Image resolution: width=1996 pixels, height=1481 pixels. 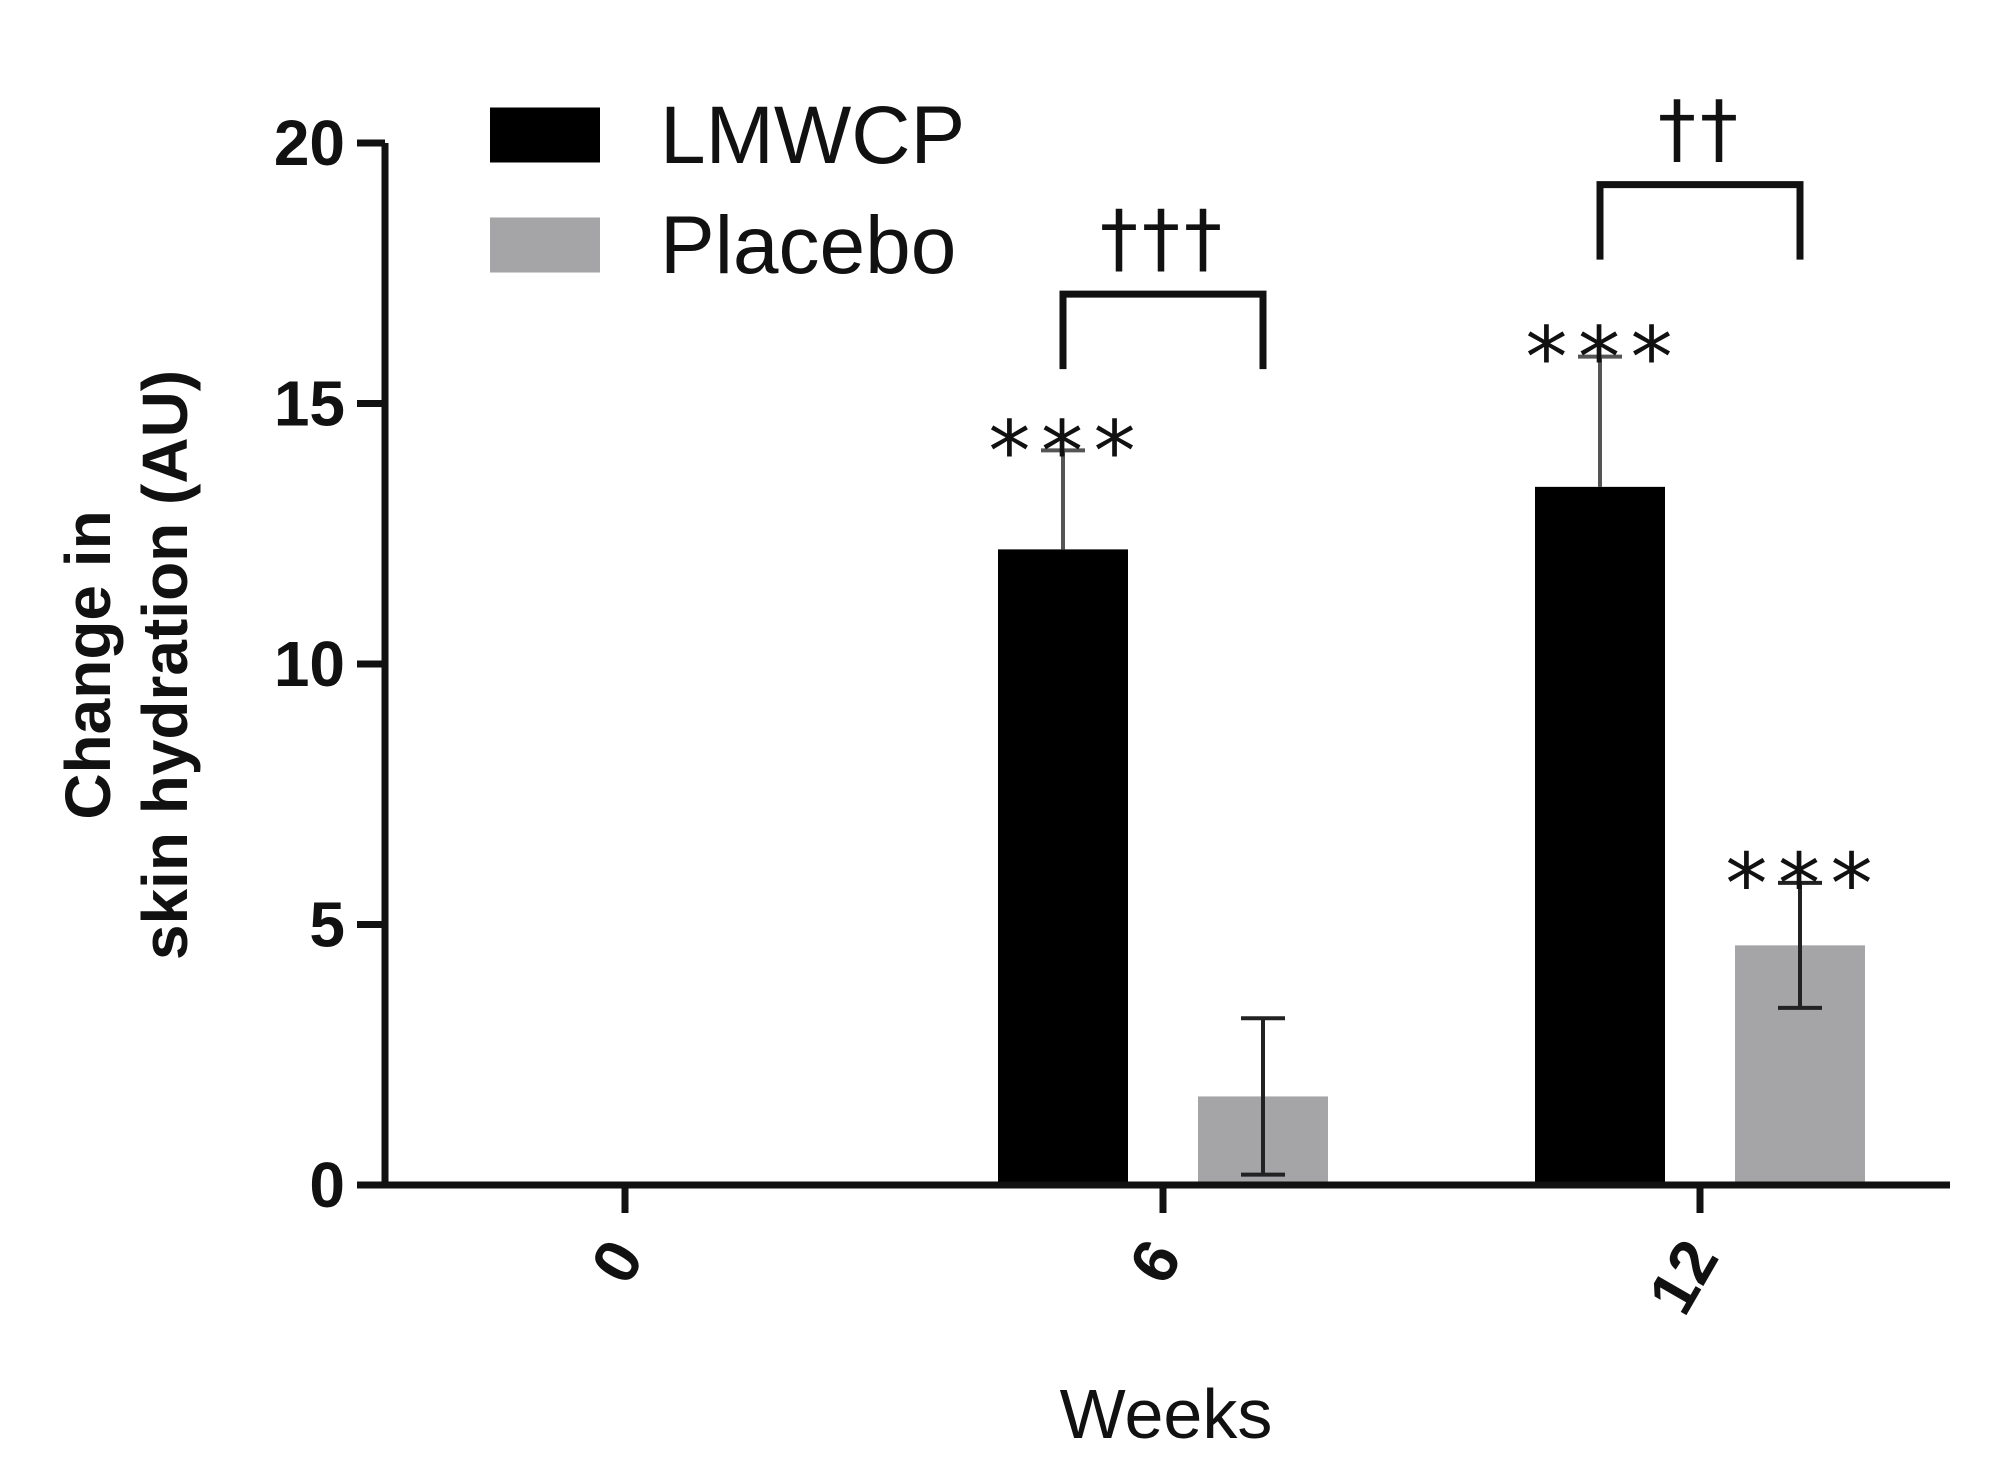 I want to click on y-tick-label-15: 15, so click(x=309, y=404).